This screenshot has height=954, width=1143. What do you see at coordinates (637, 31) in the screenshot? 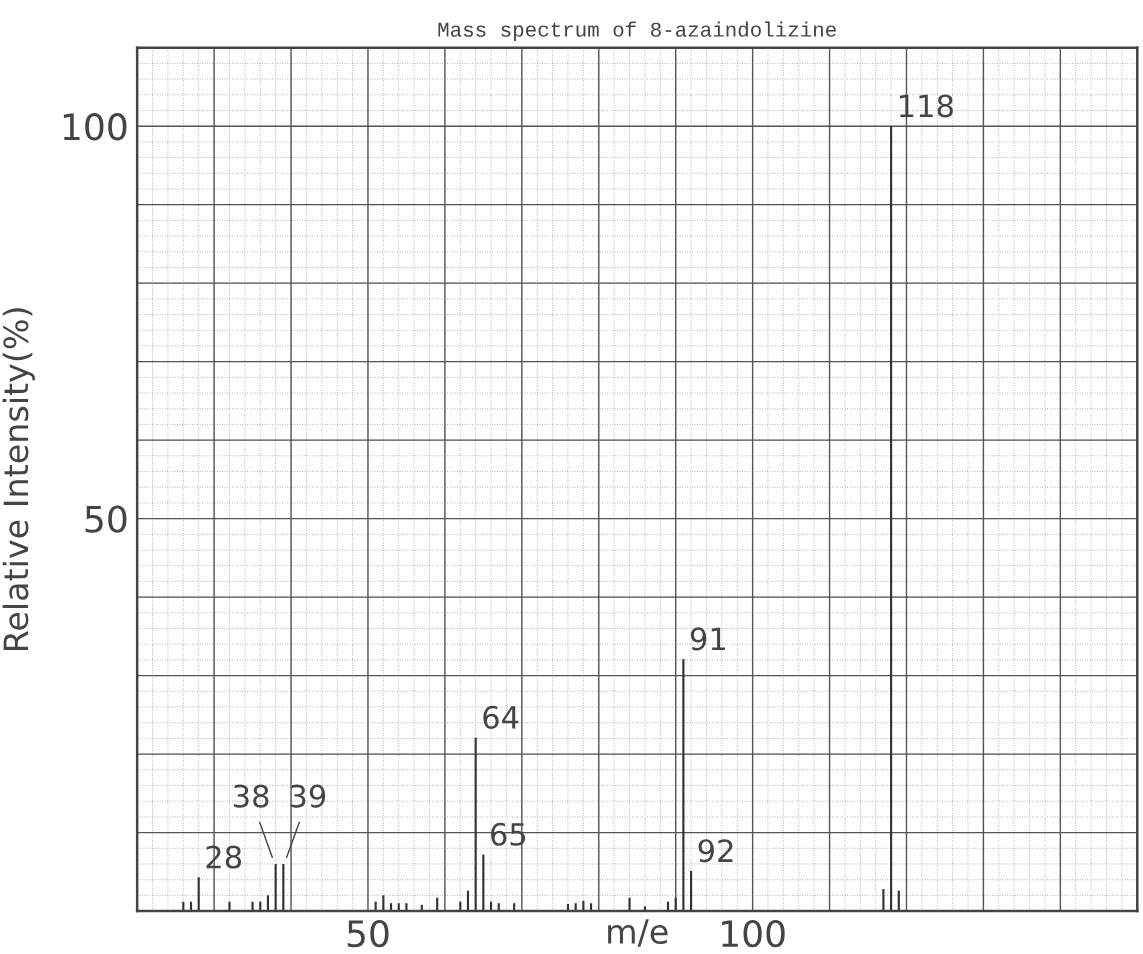
I see `chart-title: Mass spectrum of 8-azaindolizine` at bounding box center [637, 31].